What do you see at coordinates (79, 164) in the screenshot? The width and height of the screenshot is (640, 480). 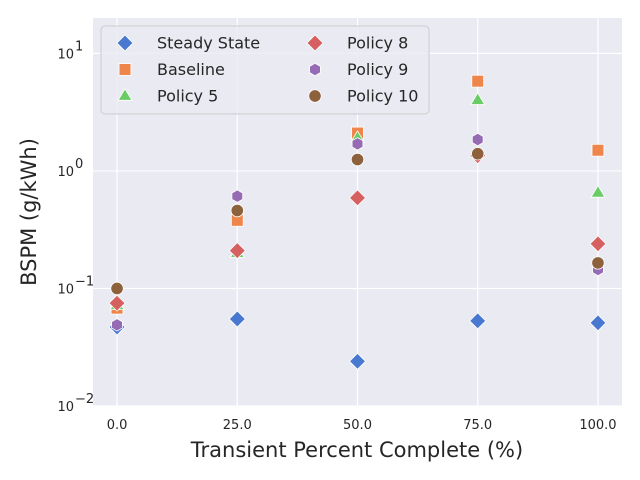 I see `y-tick-exponent: 0` at bounding box center [79, 164].